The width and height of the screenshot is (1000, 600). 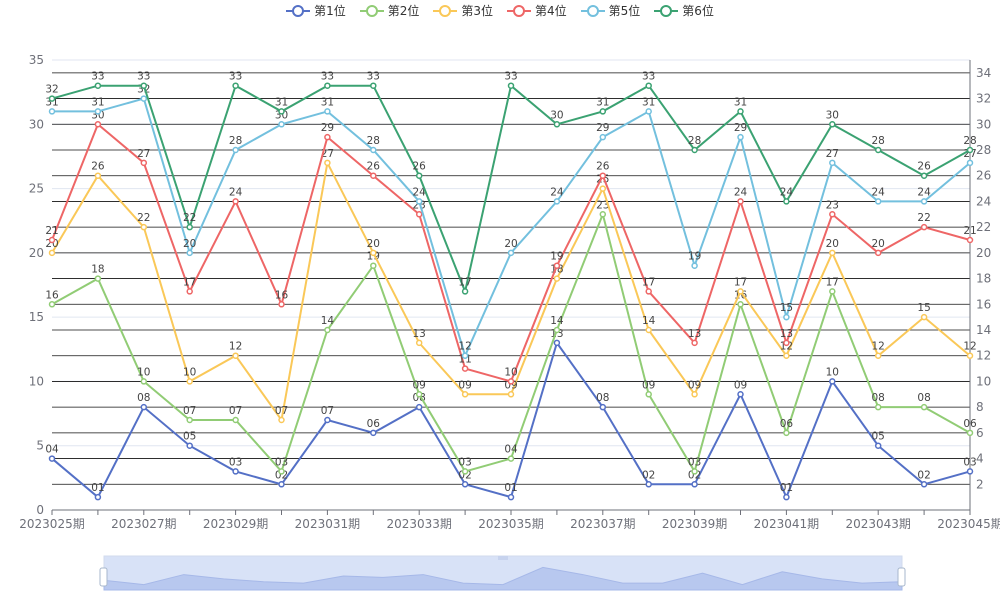 I want to click on y-left-tick-label: 30, so click(x=36, y=124).